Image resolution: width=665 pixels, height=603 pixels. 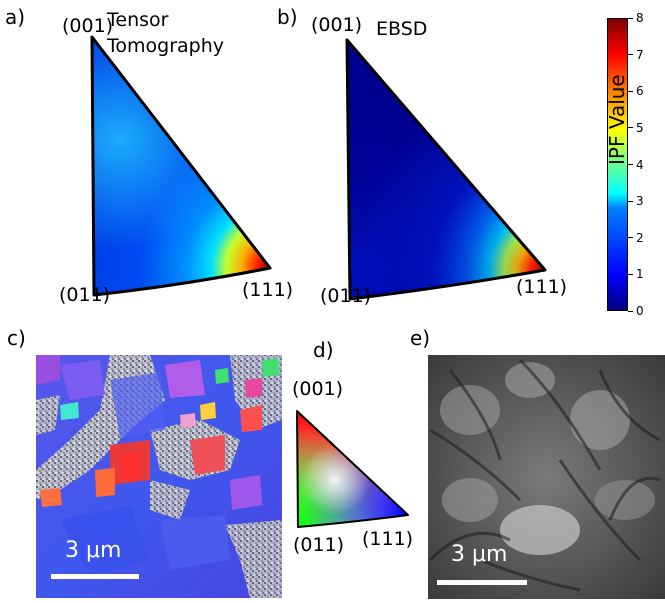 I want to click on colorbar-tick-label: 3, so click(x=640, y=201).